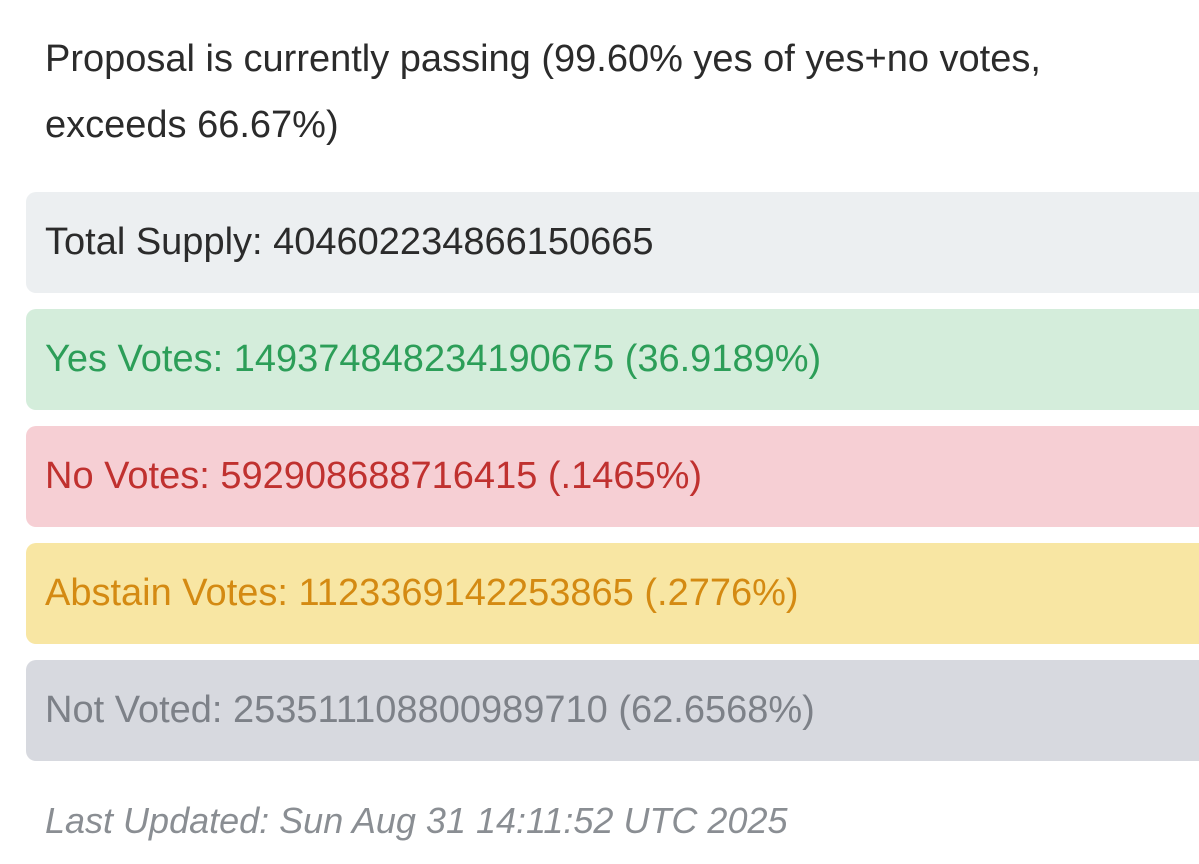 The height and width of the screenshot is (864, 1199). Describe the element at coordinates (612, 593) in the screenshot. I see `abstain-votes: Abstain Votes: 1123369142253865 (.2776%)` at that location.